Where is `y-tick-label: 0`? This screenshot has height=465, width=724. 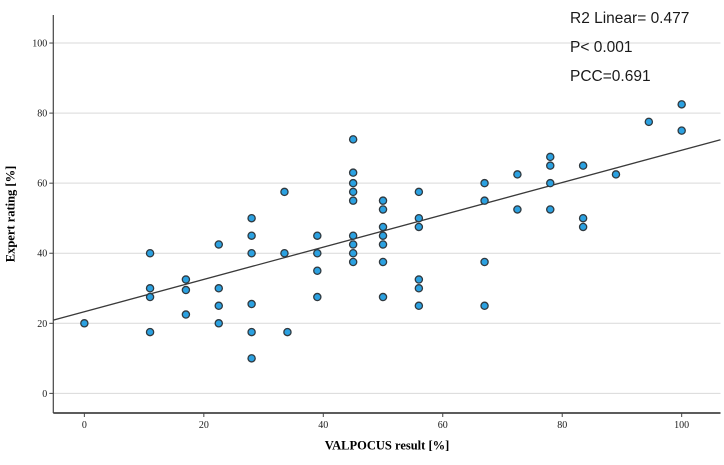 y-tick-label: 0 is located at coordinates (44, 394).